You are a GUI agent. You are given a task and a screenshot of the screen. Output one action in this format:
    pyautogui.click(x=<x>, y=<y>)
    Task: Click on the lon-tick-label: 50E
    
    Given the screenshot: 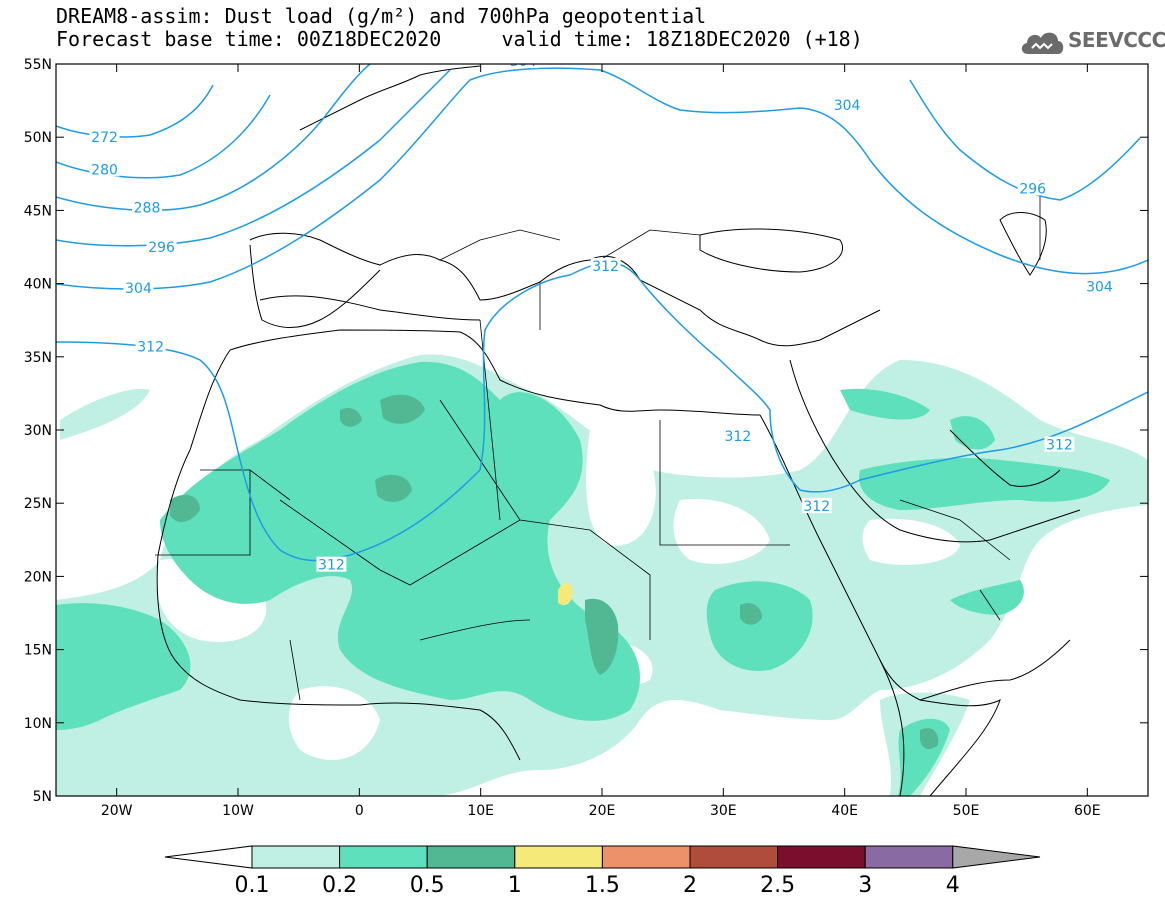 What is the action you would take?
    pyautogui.click(x=966, y=811)
    